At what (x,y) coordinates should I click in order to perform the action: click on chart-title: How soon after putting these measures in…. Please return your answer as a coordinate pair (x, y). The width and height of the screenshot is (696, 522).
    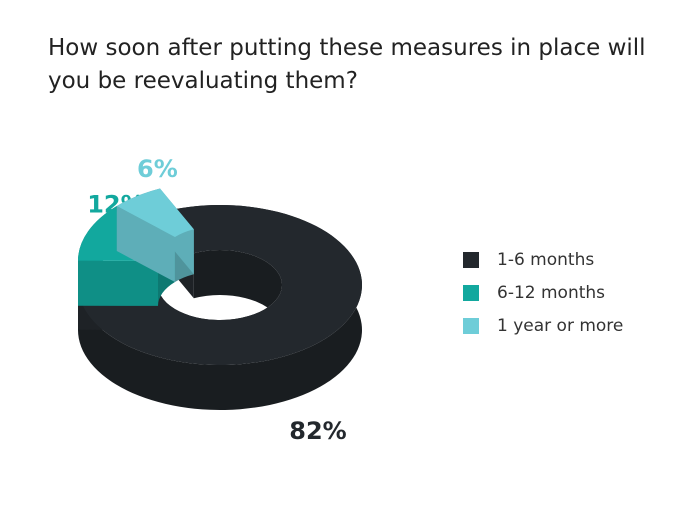
    Looking at the image, I should click on (347, 64).